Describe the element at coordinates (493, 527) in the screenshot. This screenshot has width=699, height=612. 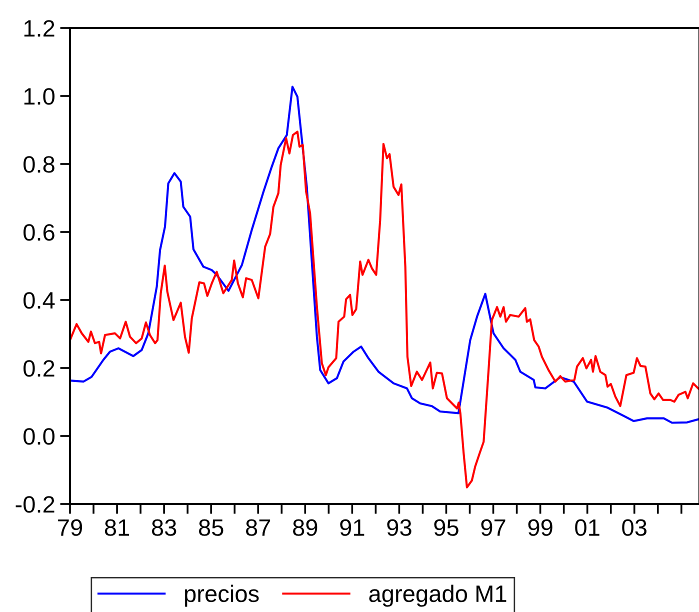
I see `x-tick-label: 97` at that location.